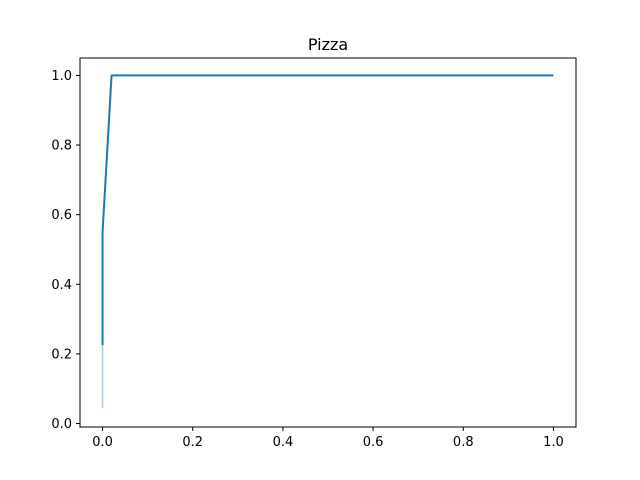  What do you see at coordinates (192, 442) in the screenshot?
I see `x-tick-label: 0.2` at bounding box center [192, 442].